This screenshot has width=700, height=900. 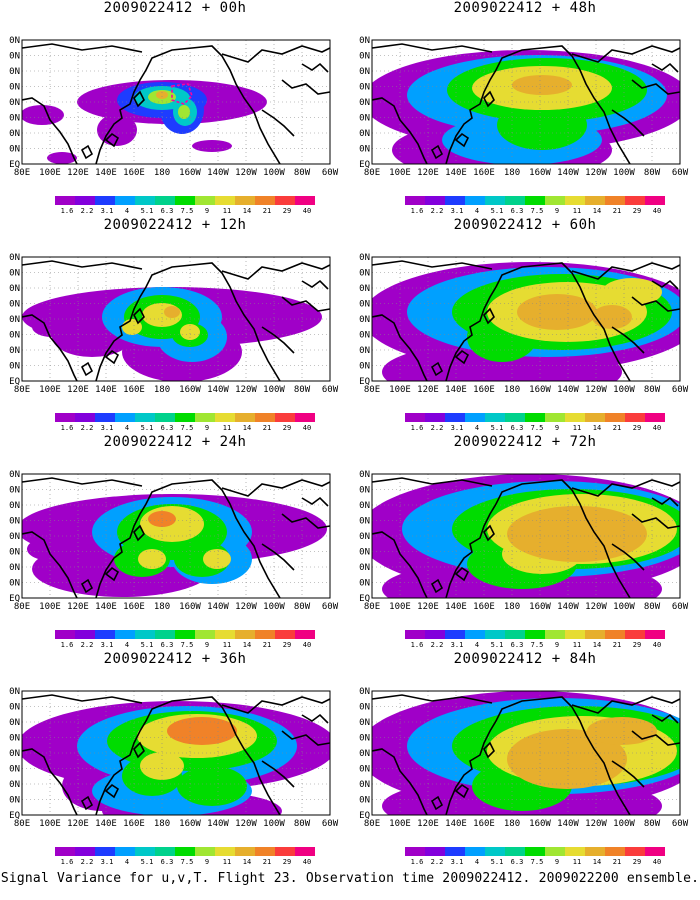 What do you see at coordinates (680, 173) in the screenshot?
I see `lon-label: 60W` at bounding box center [680, 173].